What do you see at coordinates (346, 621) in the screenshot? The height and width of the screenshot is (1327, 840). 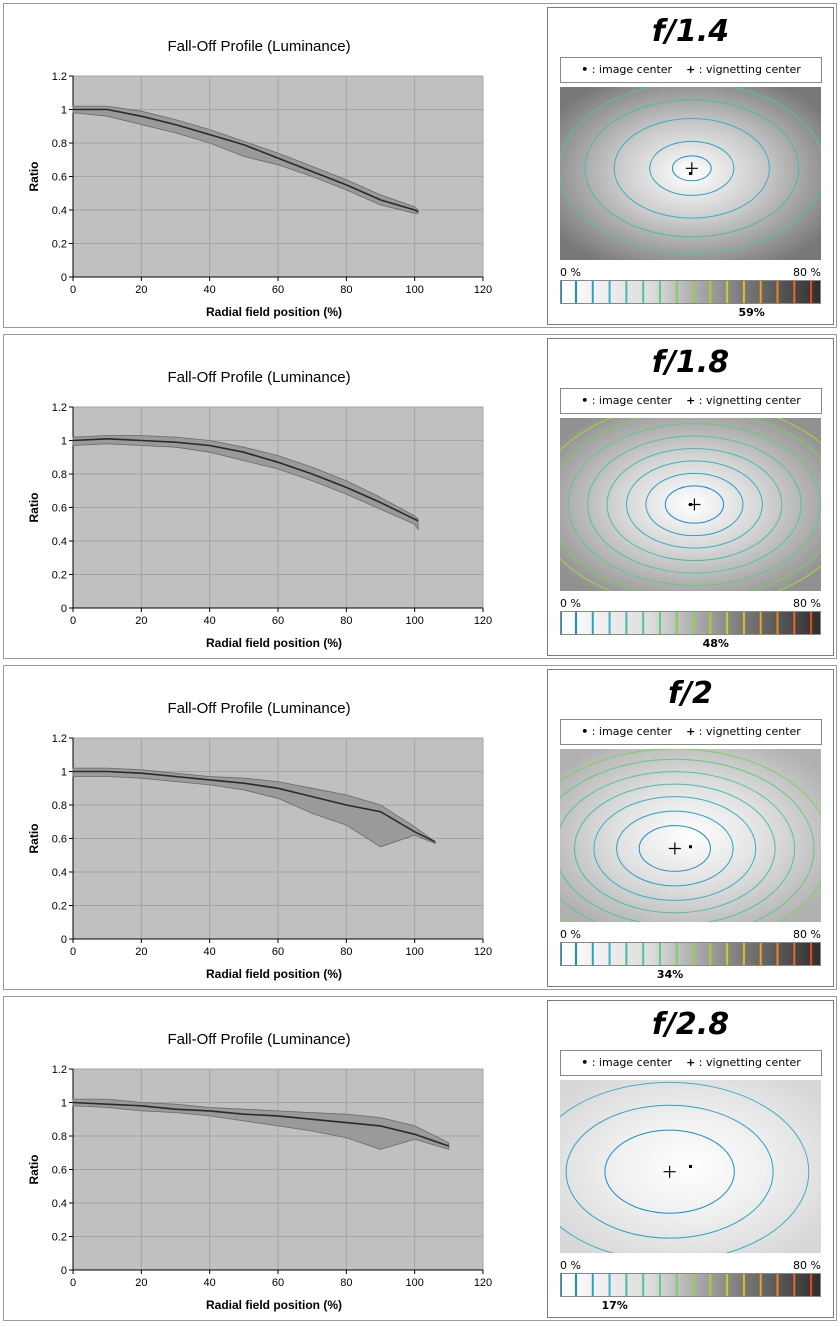 I see `x-tick-label: 80` at bounding box center [346, 621].